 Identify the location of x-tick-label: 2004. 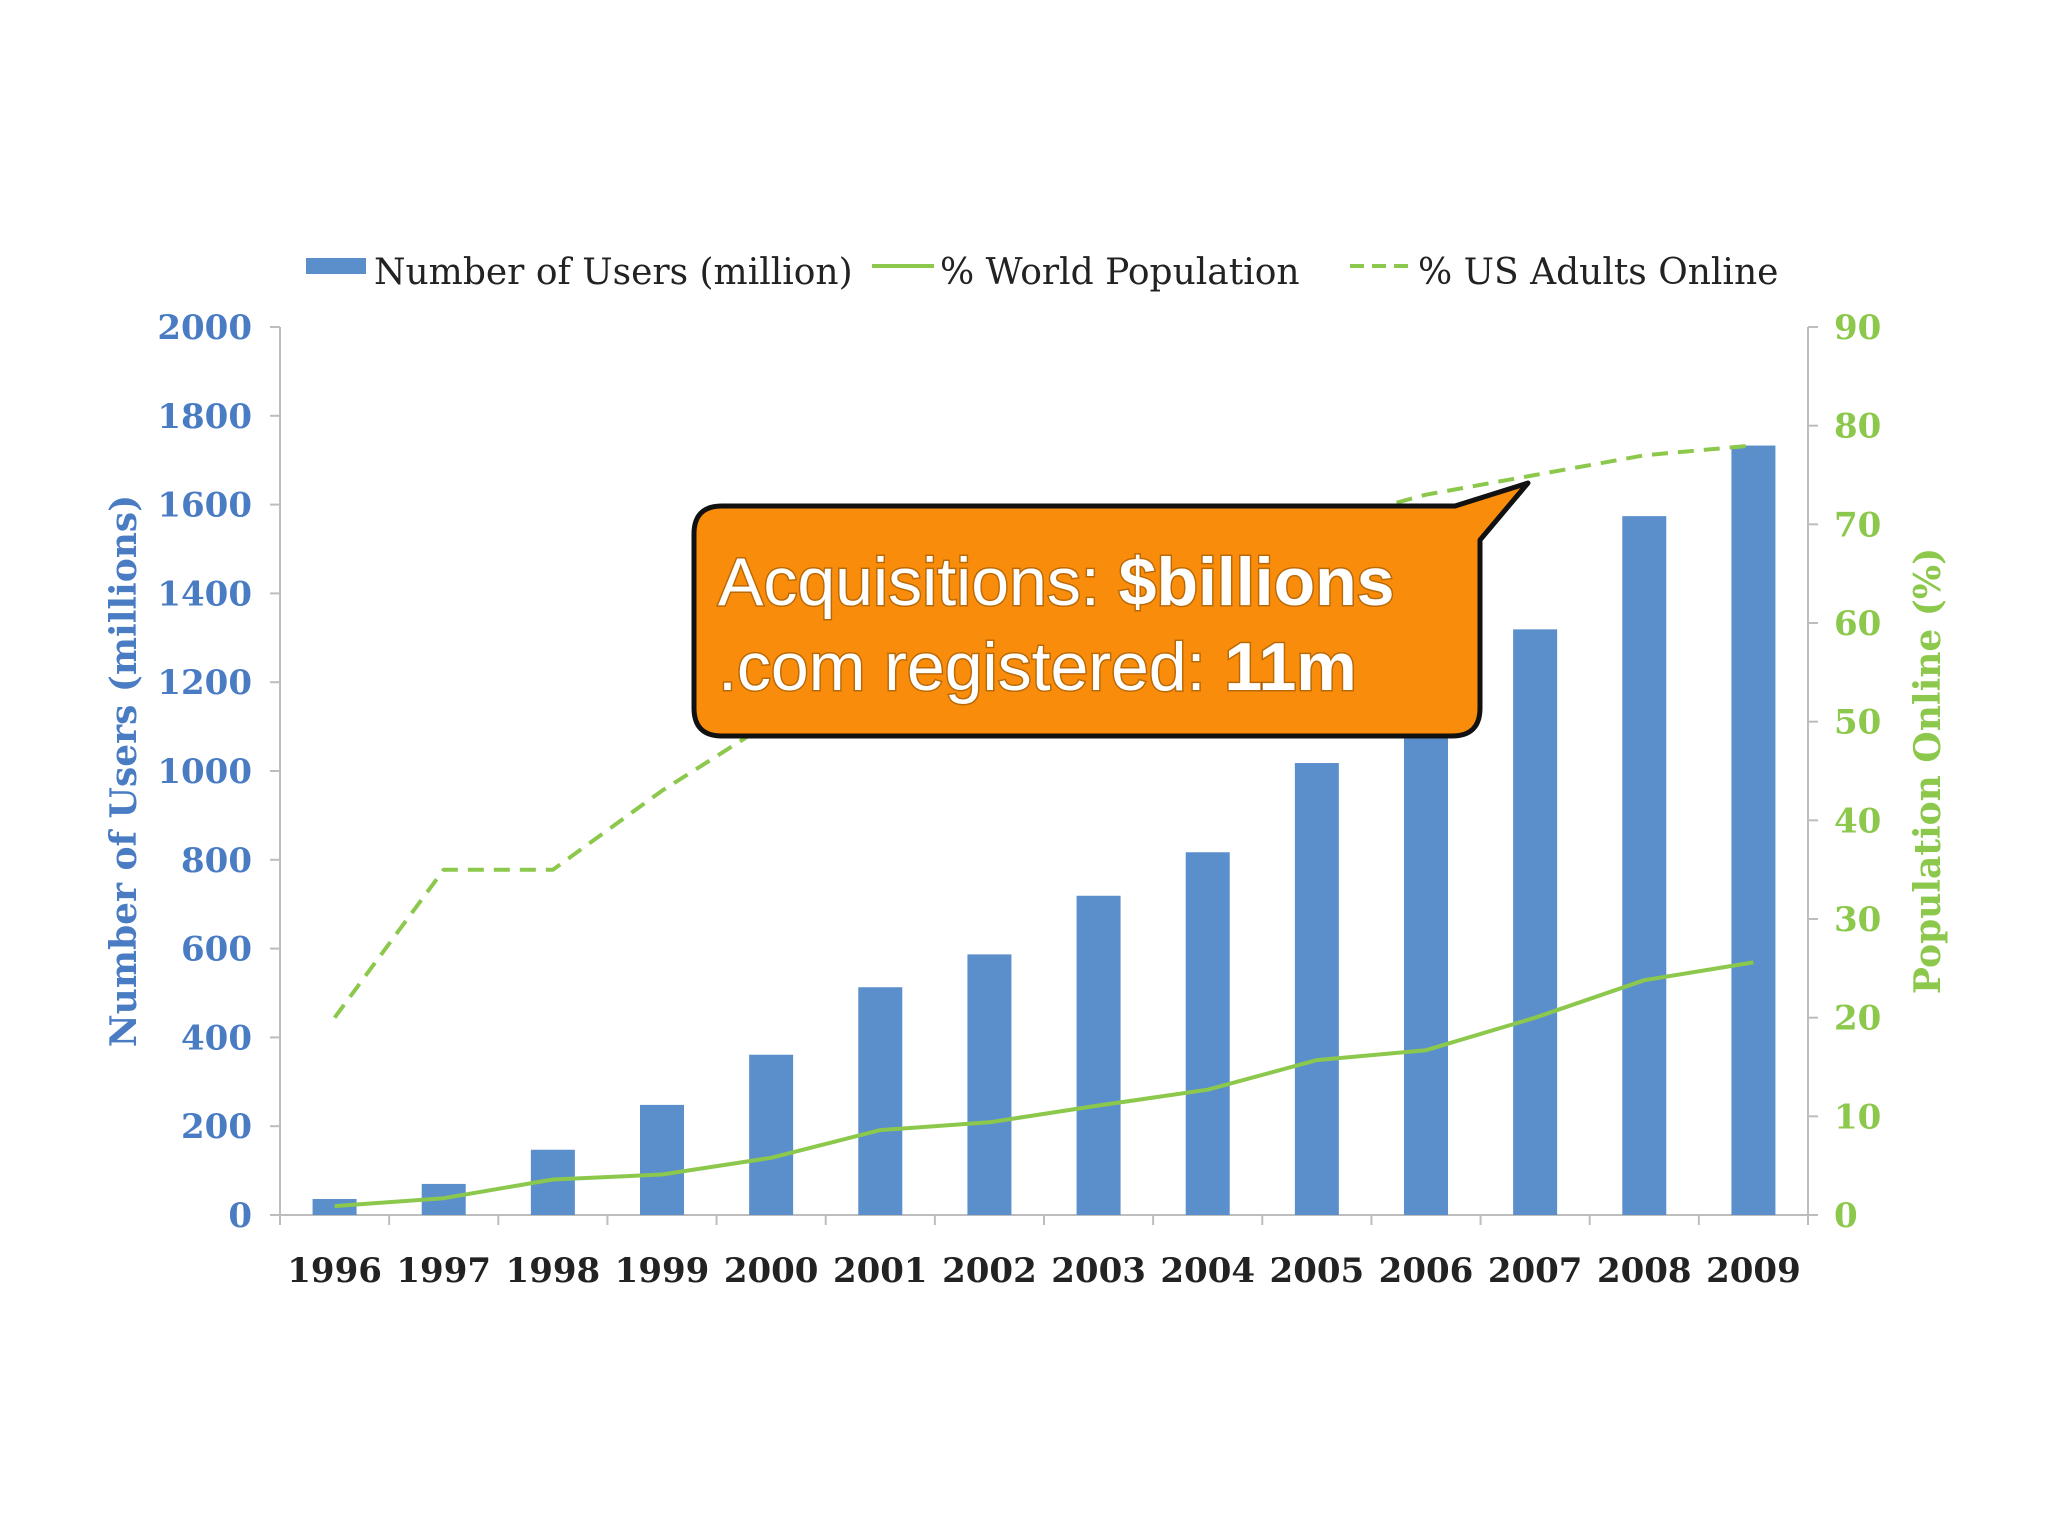
(1207, 1271).